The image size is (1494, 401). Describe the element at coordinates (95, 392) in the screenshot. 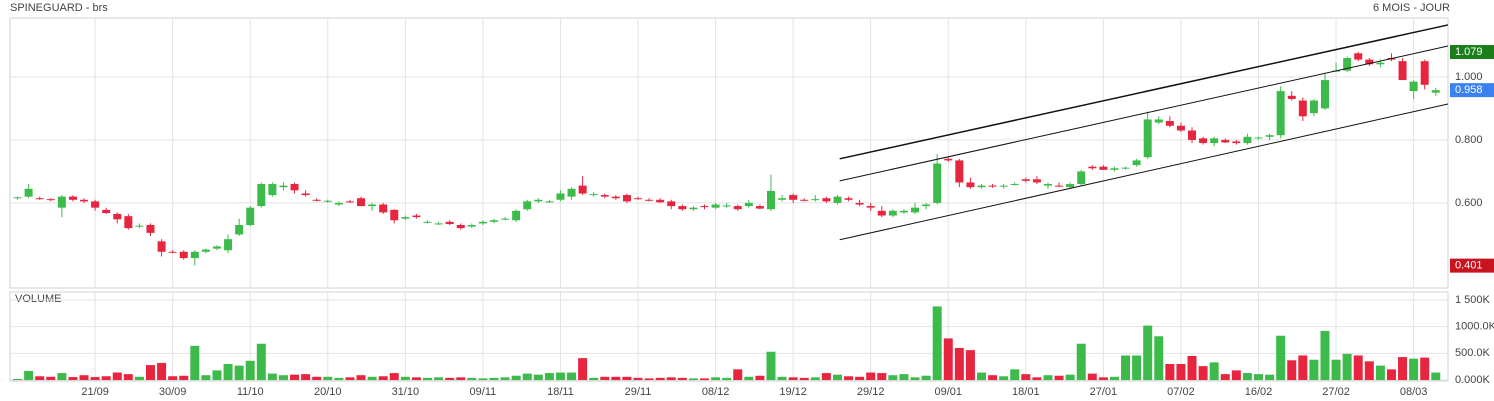

I see `x-tick-label: 21/09` at that location.